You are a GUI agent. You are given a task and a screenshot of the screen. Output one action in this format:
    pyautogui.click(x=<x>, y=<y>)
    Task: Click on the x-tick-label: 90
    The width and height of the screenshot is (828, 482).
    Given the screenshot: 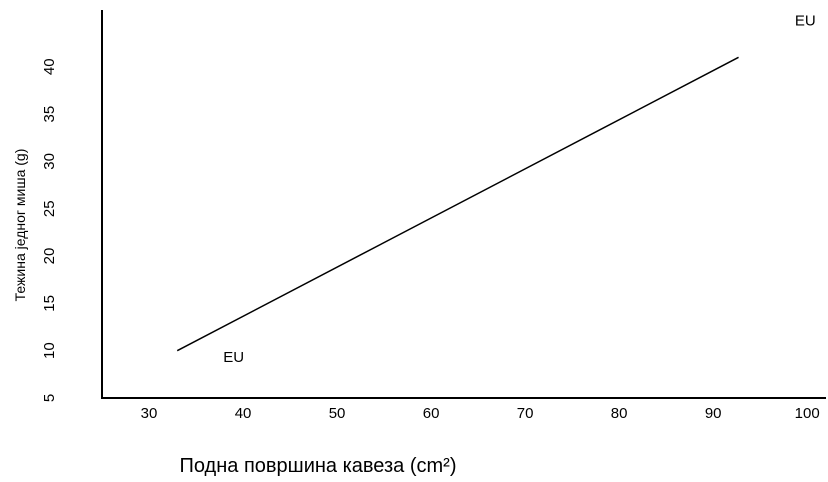 What is the action you would take?
    pyautogui.click(x=713, y=413)
    